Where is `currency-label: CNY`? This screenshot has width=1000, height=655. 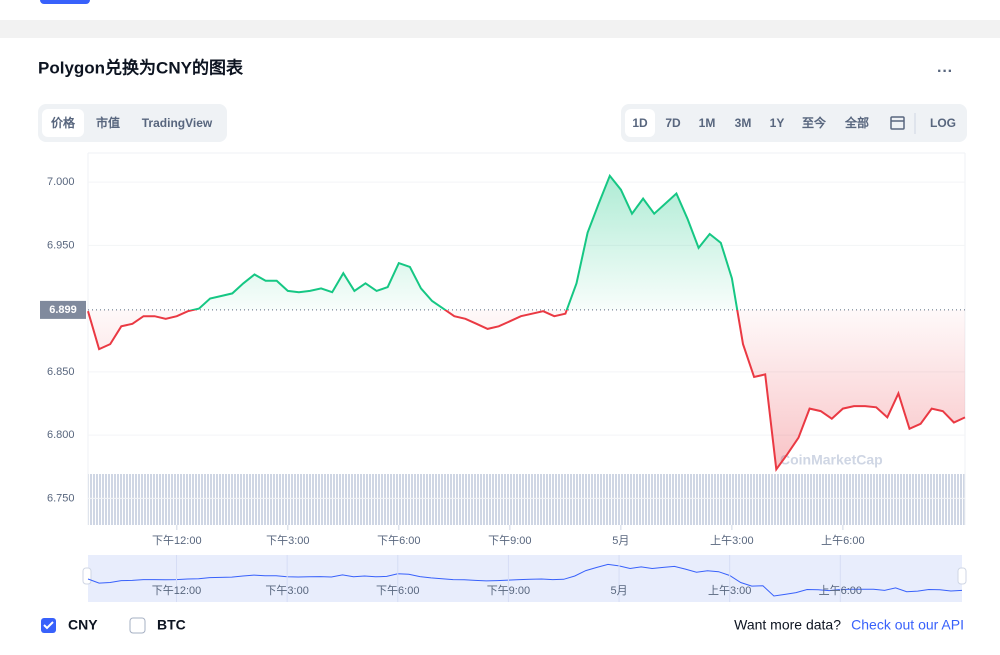 currency-label: CNY is located at coordinates (83, 625).